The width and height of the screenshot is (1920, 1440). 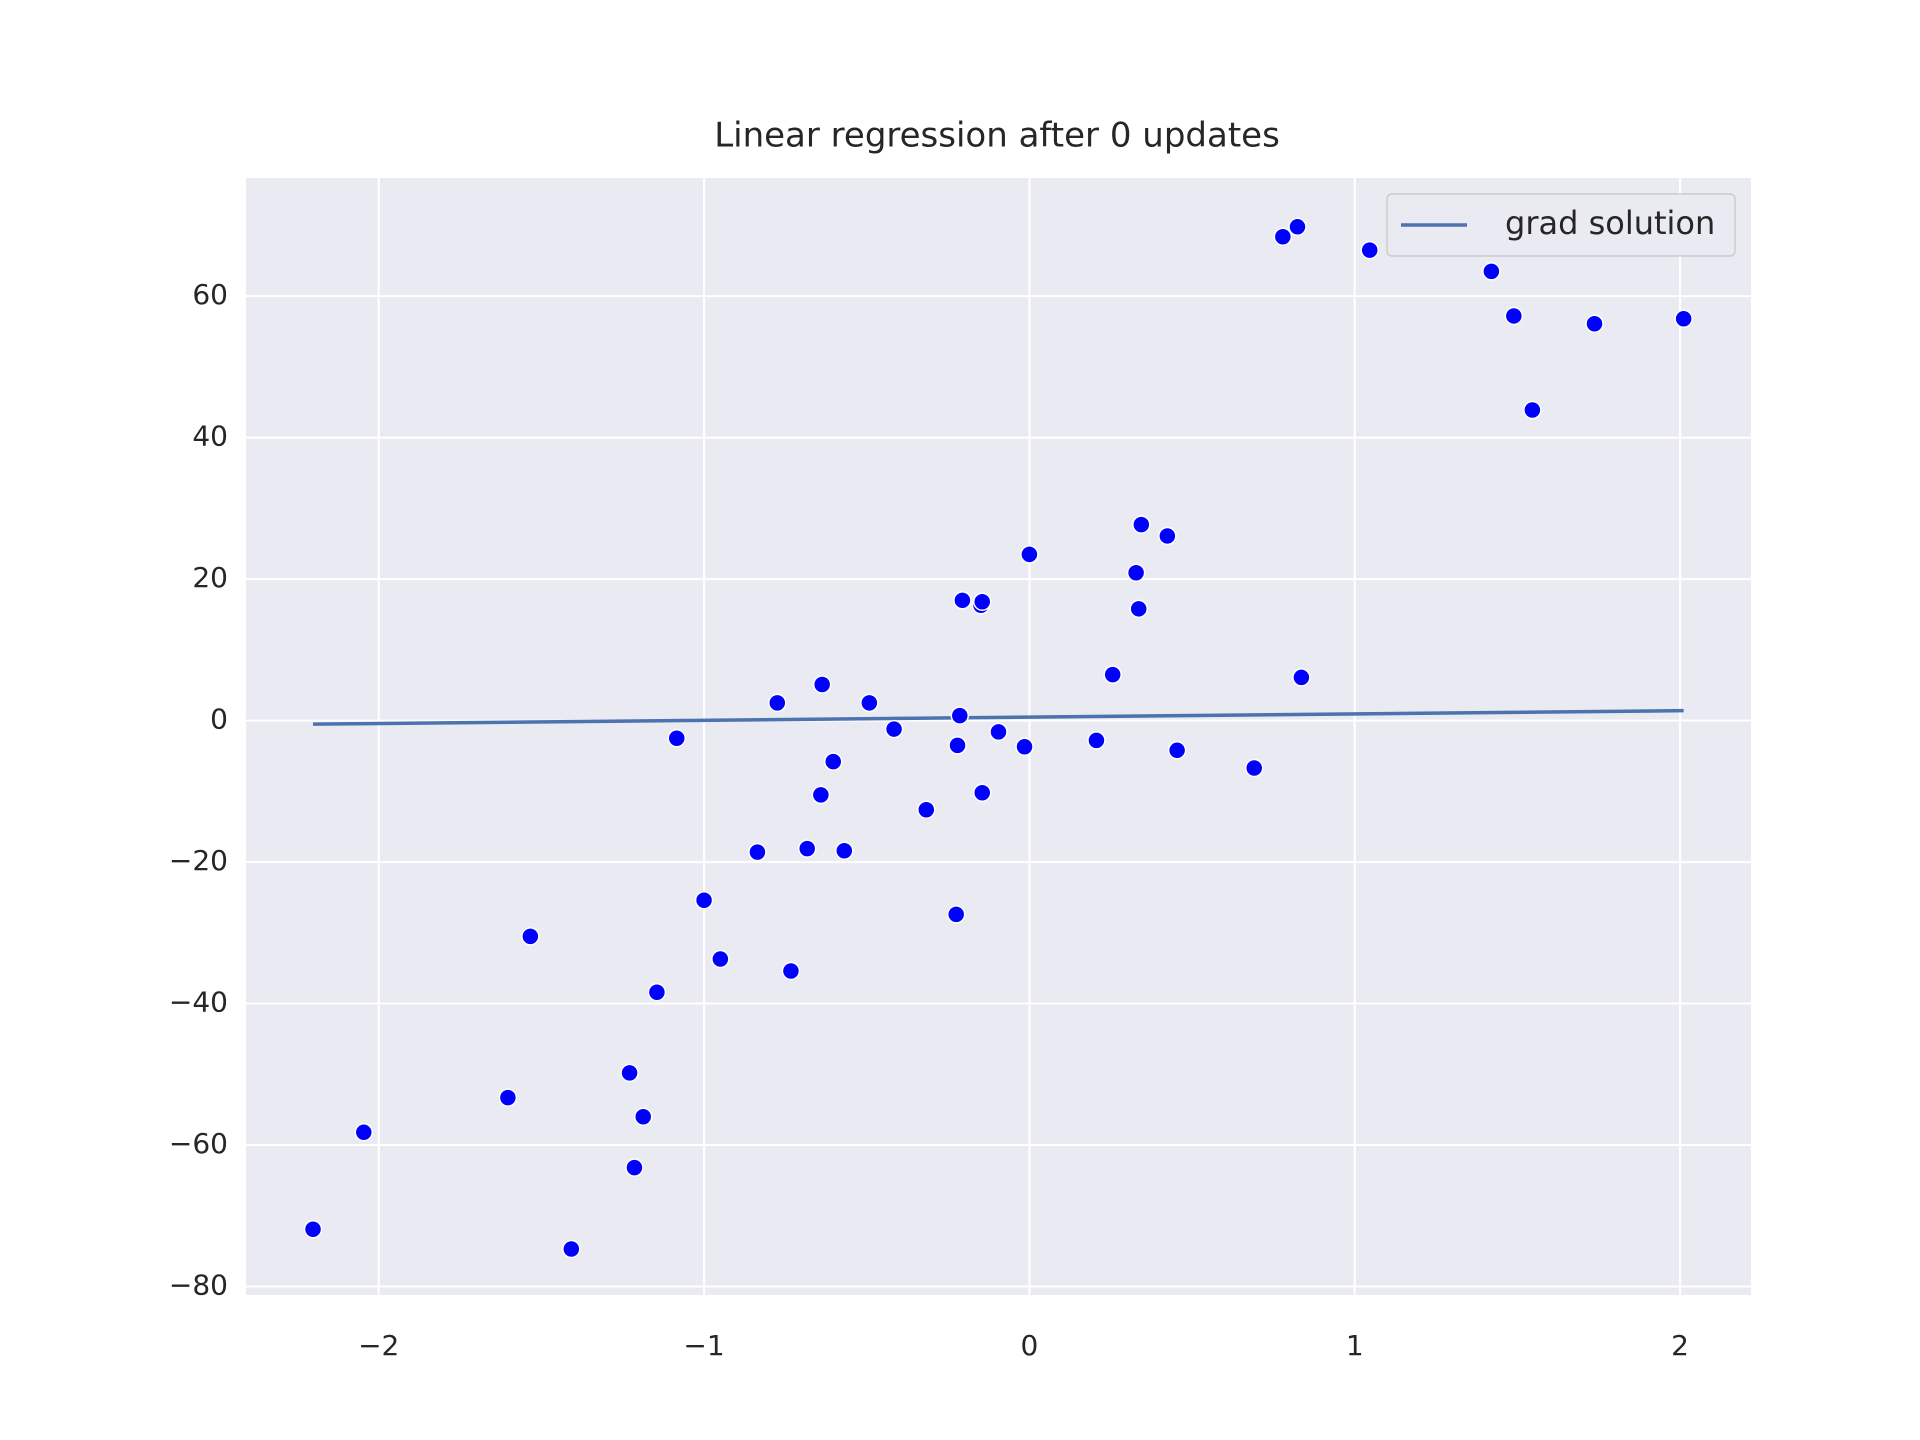 What do you see at coordinates (210, 294) in the screenshot?
I see `y-tick-label: 60` at bounding box center [210, 294].